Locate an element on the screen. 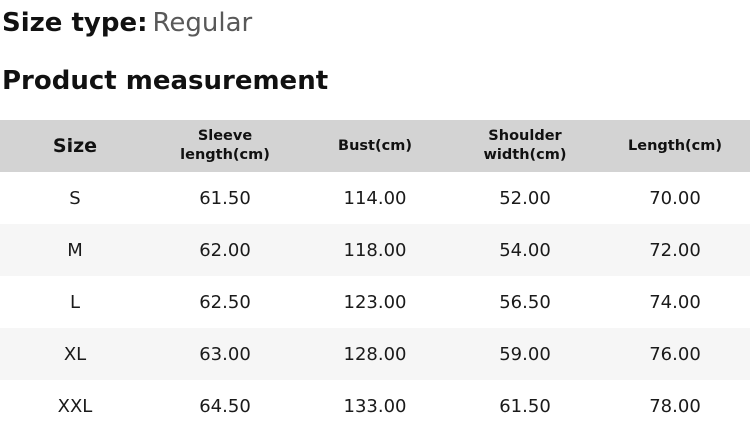  value-cell: 128.00 is located at coordinates (375, 354).